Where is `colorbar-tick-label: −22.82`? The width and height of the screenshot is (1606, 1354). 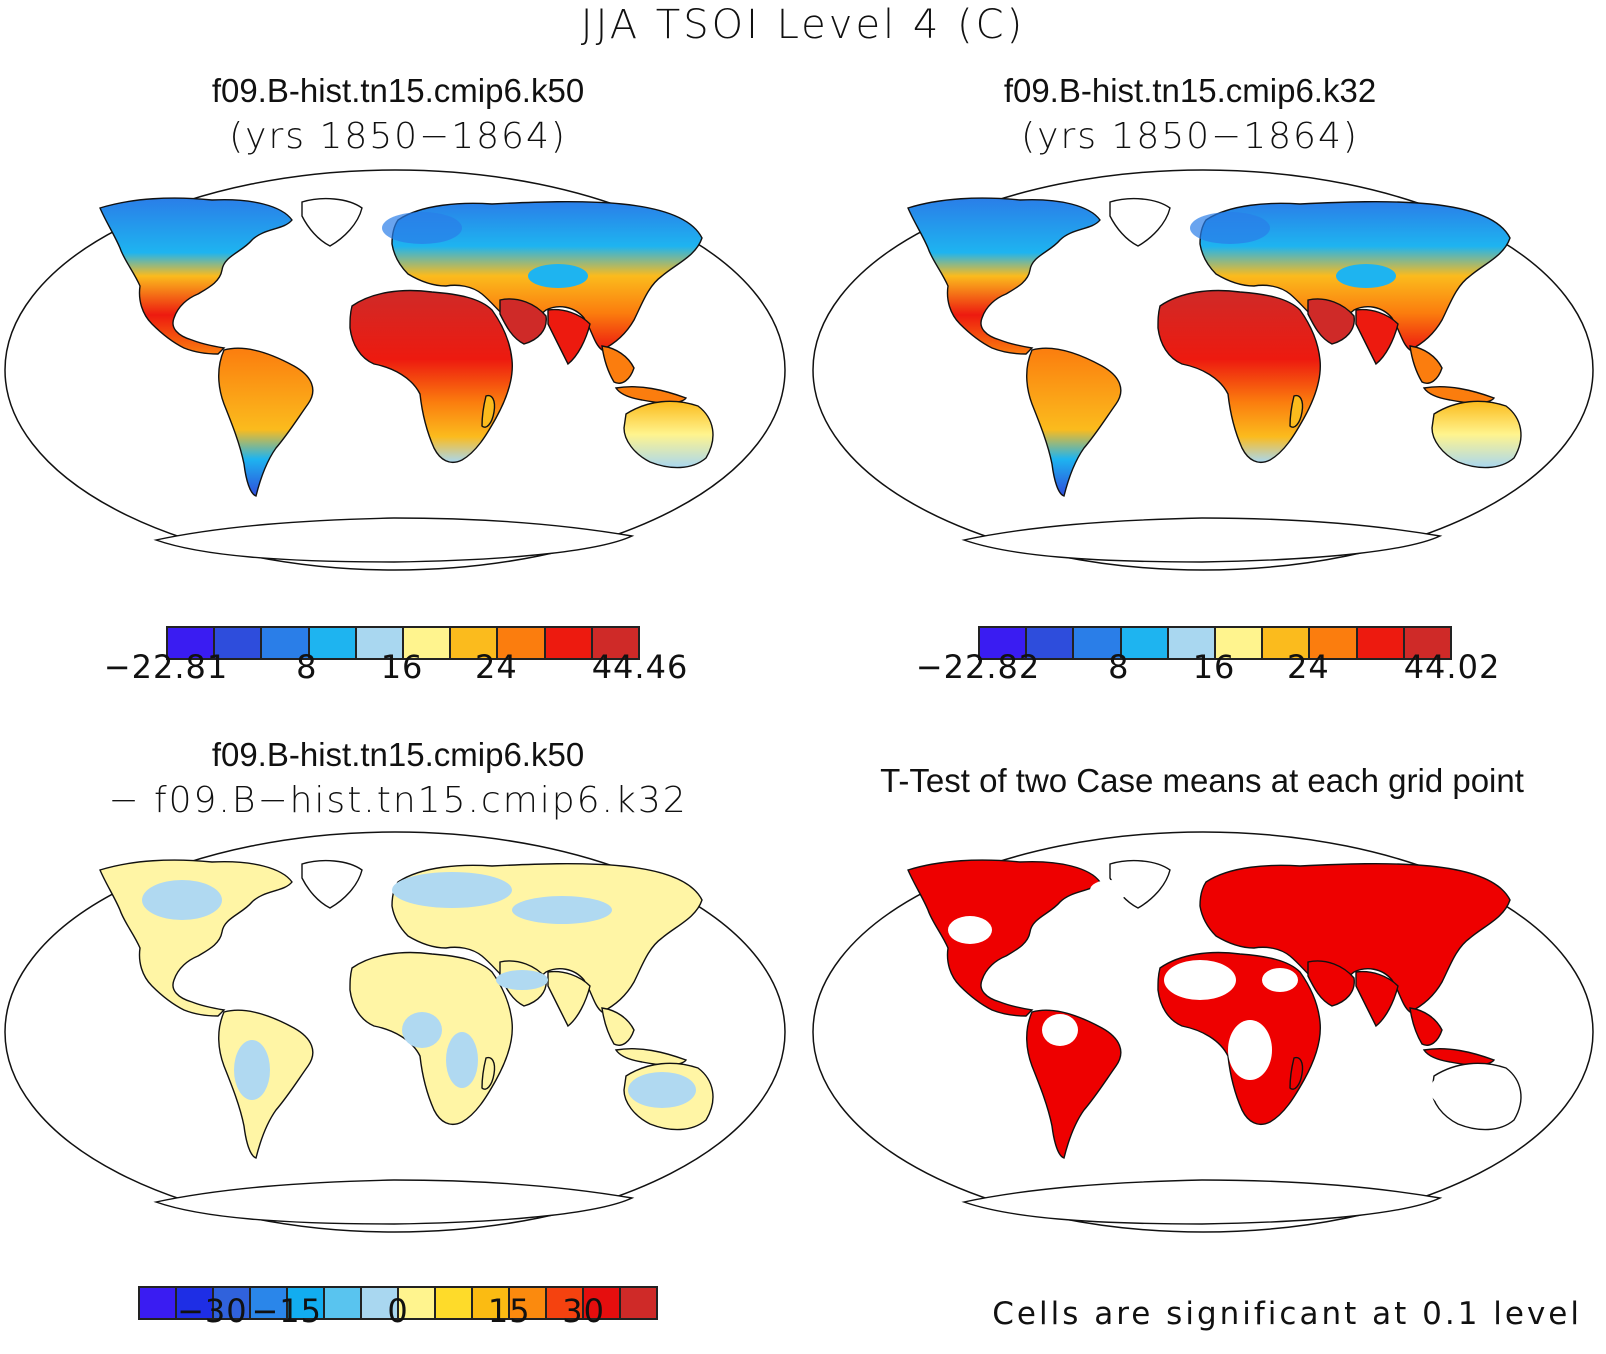 colorbar-tick-label: −22.82 is located at coordinates (978, 667).